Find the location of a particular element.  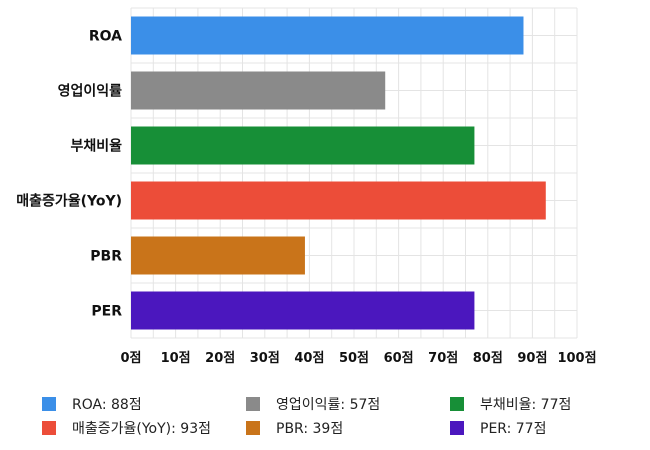

legend-item: 매출증가율(YoY): 93점 is located at coordinates (126, 428).